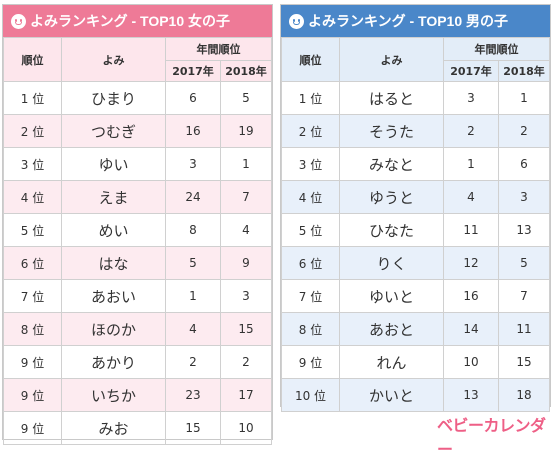  I want to click on table-row: 6 位はな 5 9, so click(137, 263).